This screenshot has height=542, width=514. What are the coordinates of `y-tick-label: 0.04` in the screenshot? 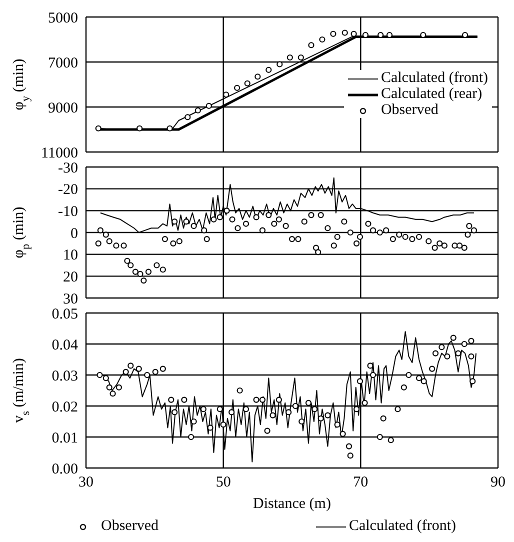 It's located at (65, 345).